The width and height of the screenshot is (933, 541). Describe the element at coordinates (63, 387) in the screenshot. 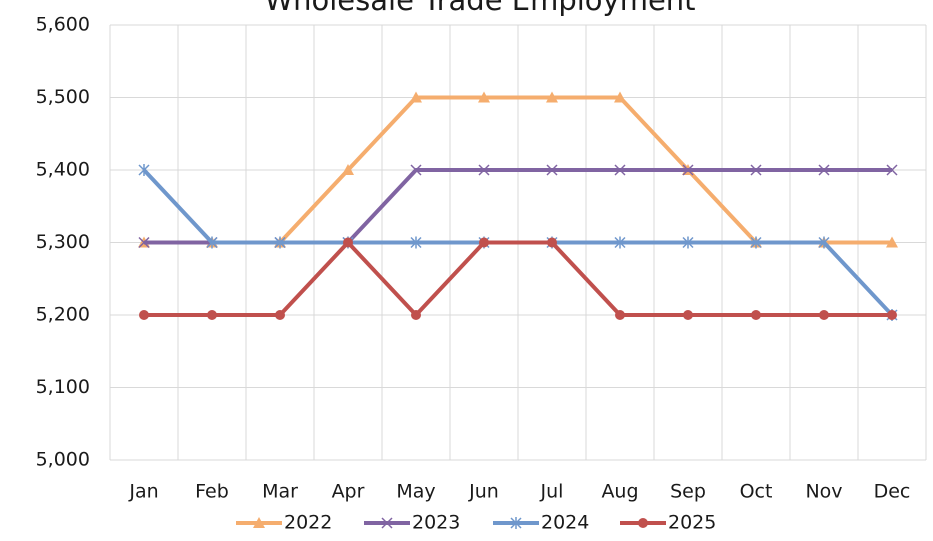

I see `y-tick-label: 5,100` at that location.